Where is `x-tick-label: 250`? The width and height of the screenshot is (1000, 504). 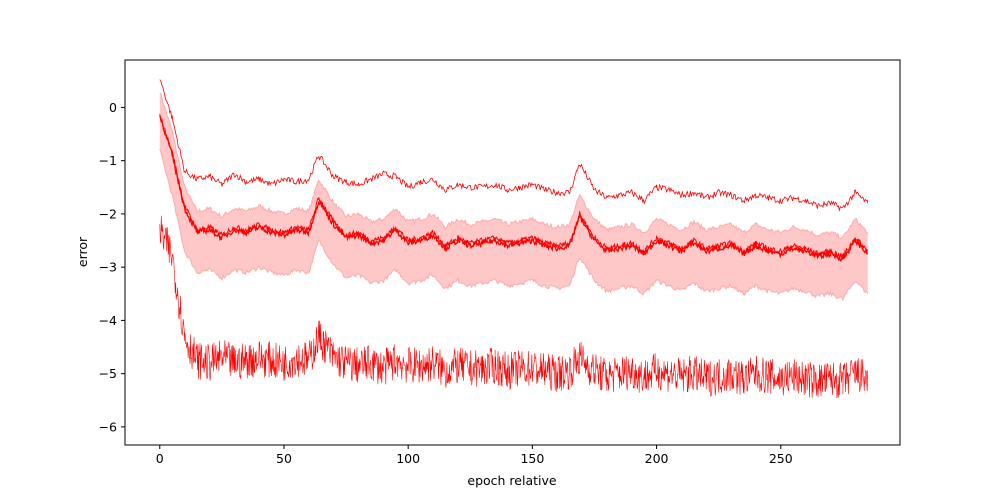 x-tick-label: 250 is located at coordinates (781, 458).